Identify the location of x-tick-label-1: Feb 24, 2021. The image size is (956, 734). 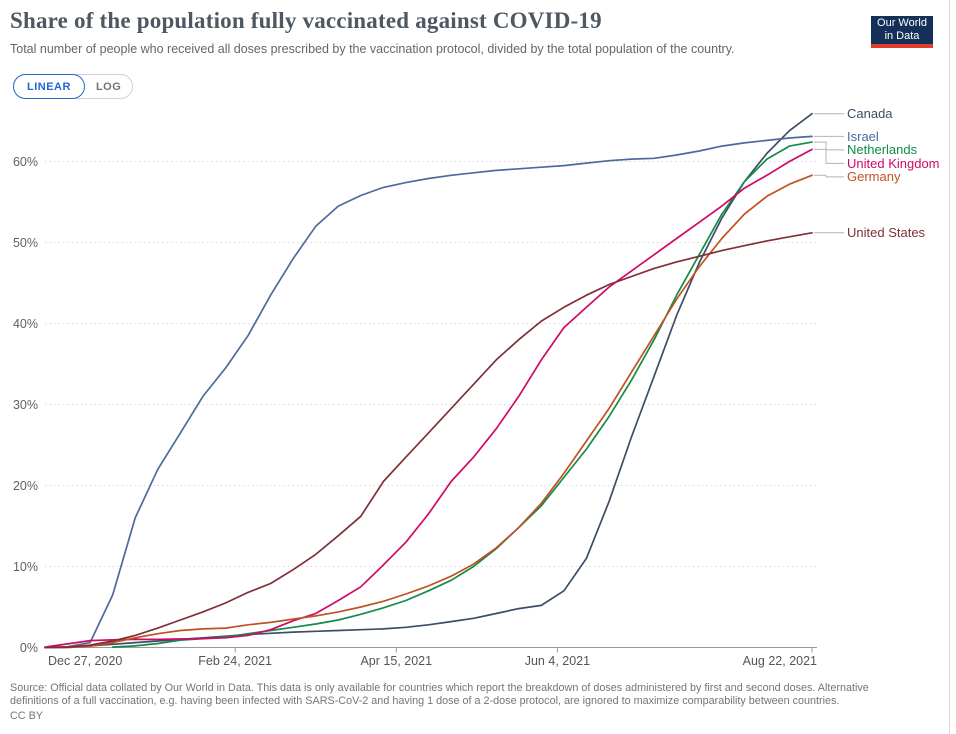
(235, 661).